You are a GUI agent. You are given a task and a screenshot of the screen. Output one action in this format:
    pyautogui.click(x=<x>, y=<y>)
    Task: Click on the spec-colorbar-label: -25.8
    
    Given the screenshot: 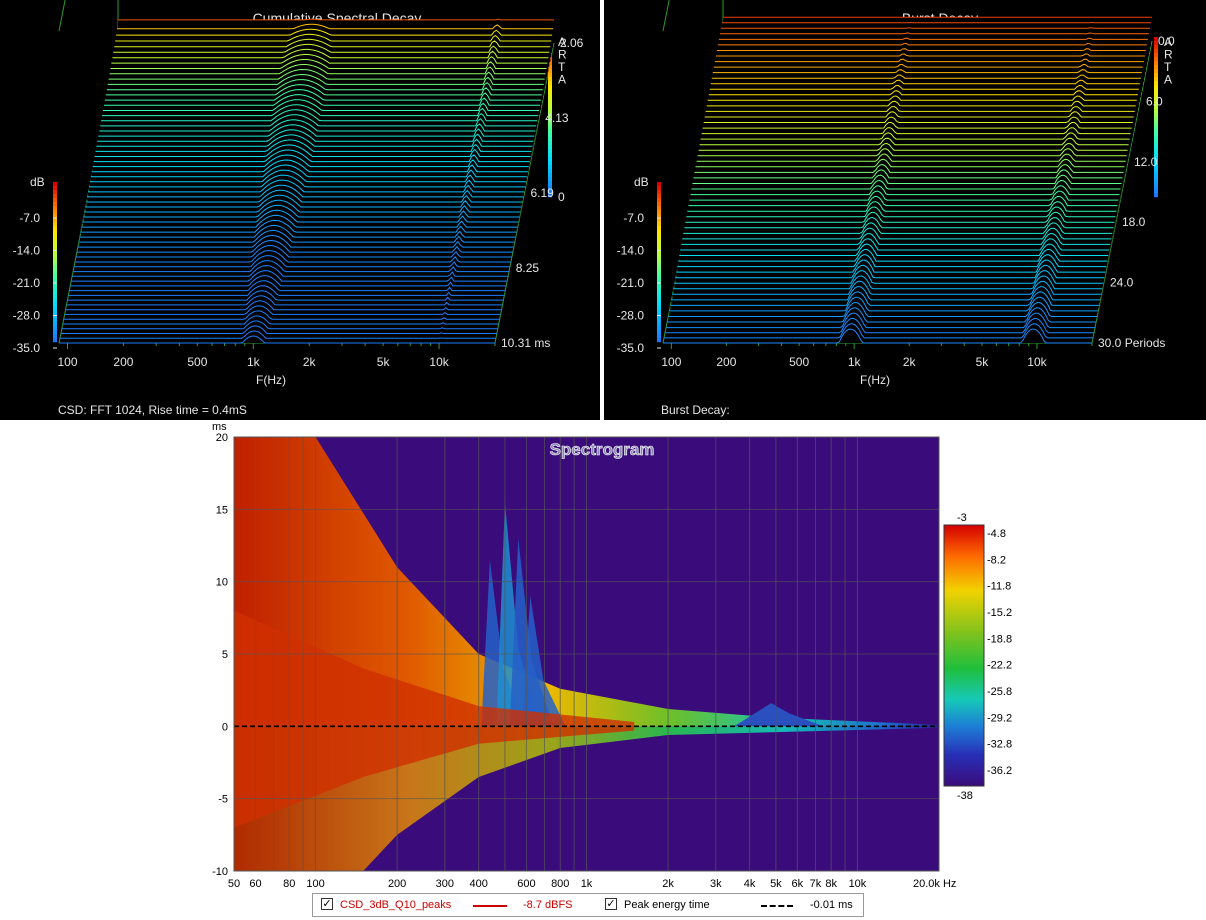 What is the action you would take?
    pyautogui.click(x=999, y=692)
    